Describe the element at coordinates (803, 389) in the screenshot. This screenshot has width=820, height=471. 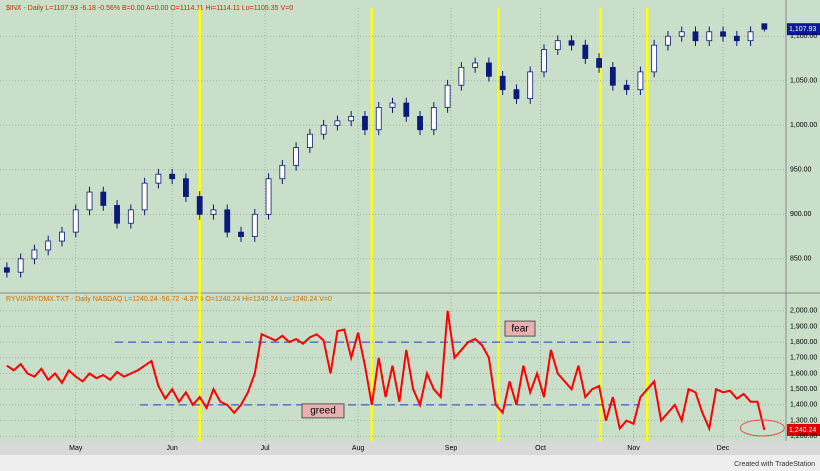
I see `y-tick-label: 1,500.00` at that location.